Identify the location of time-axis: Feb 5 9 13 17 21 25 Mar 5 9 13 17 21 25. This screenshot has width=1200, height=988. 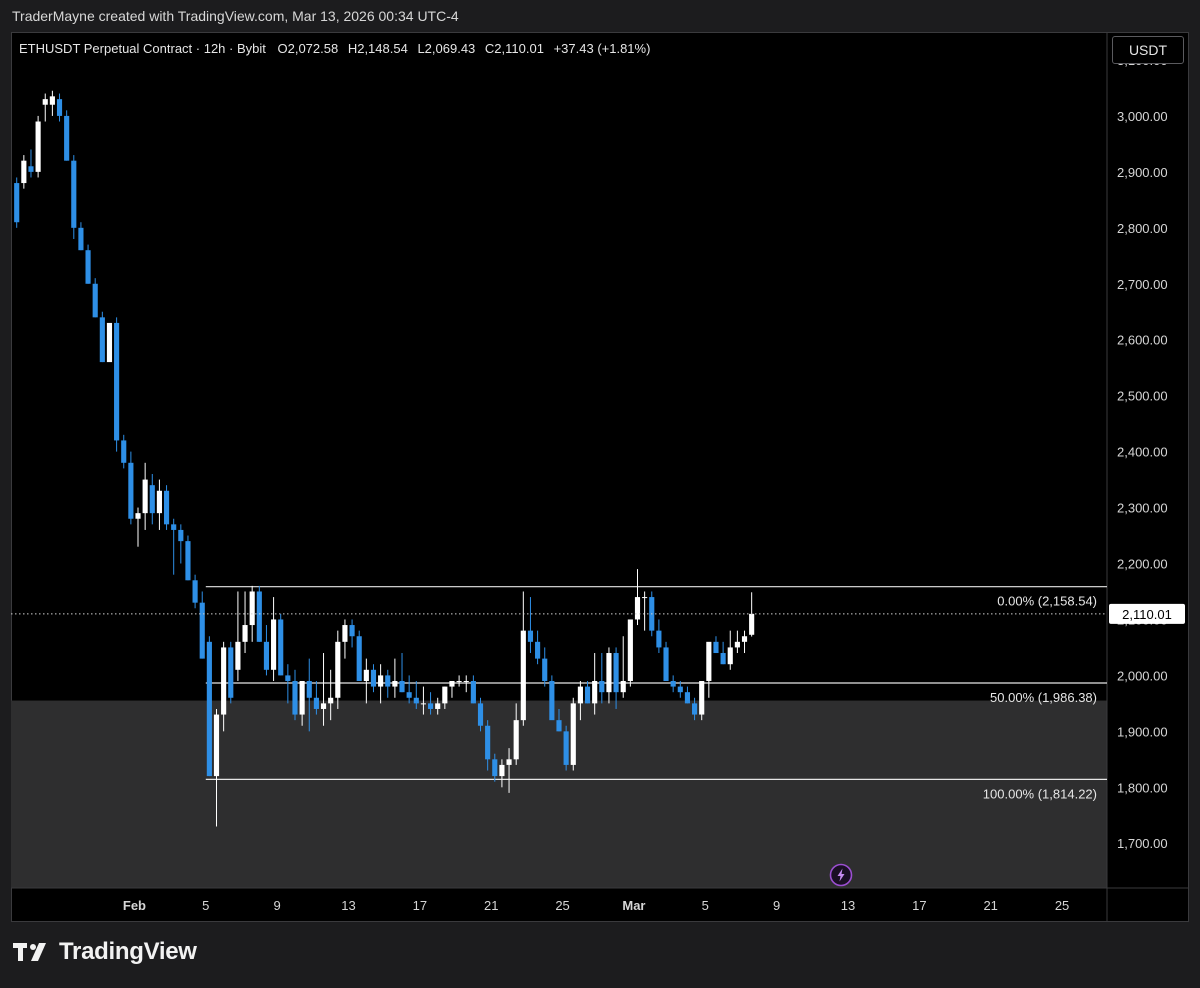
(596, 905).